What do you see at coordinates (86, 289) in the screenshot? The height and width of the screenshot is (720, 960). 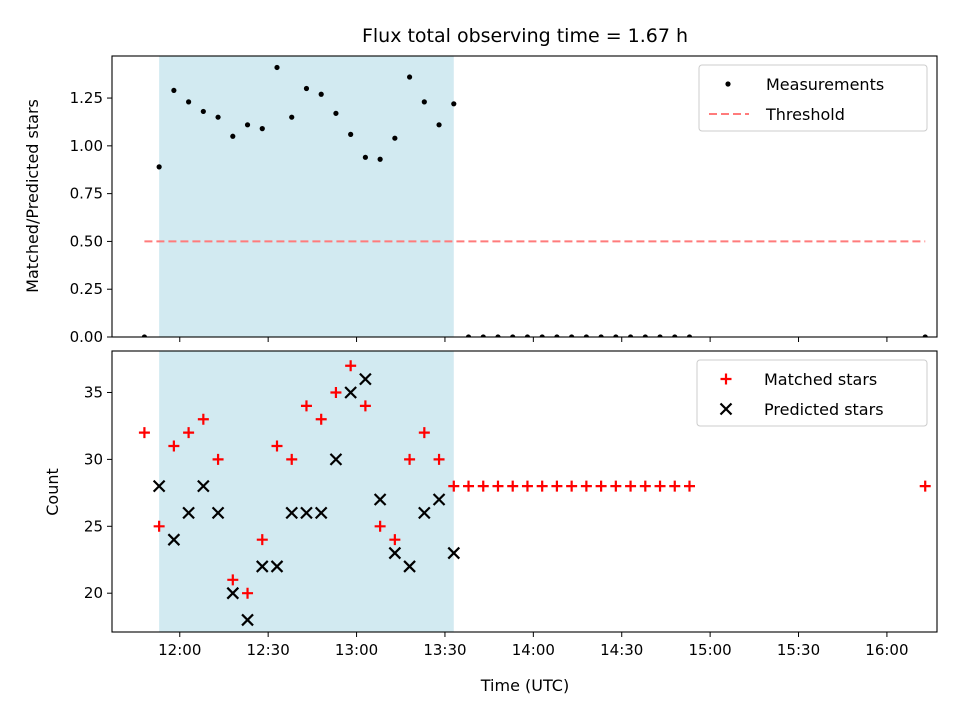 I see `top-y-tick-label: 0.25` at bounding box center [86, 289].